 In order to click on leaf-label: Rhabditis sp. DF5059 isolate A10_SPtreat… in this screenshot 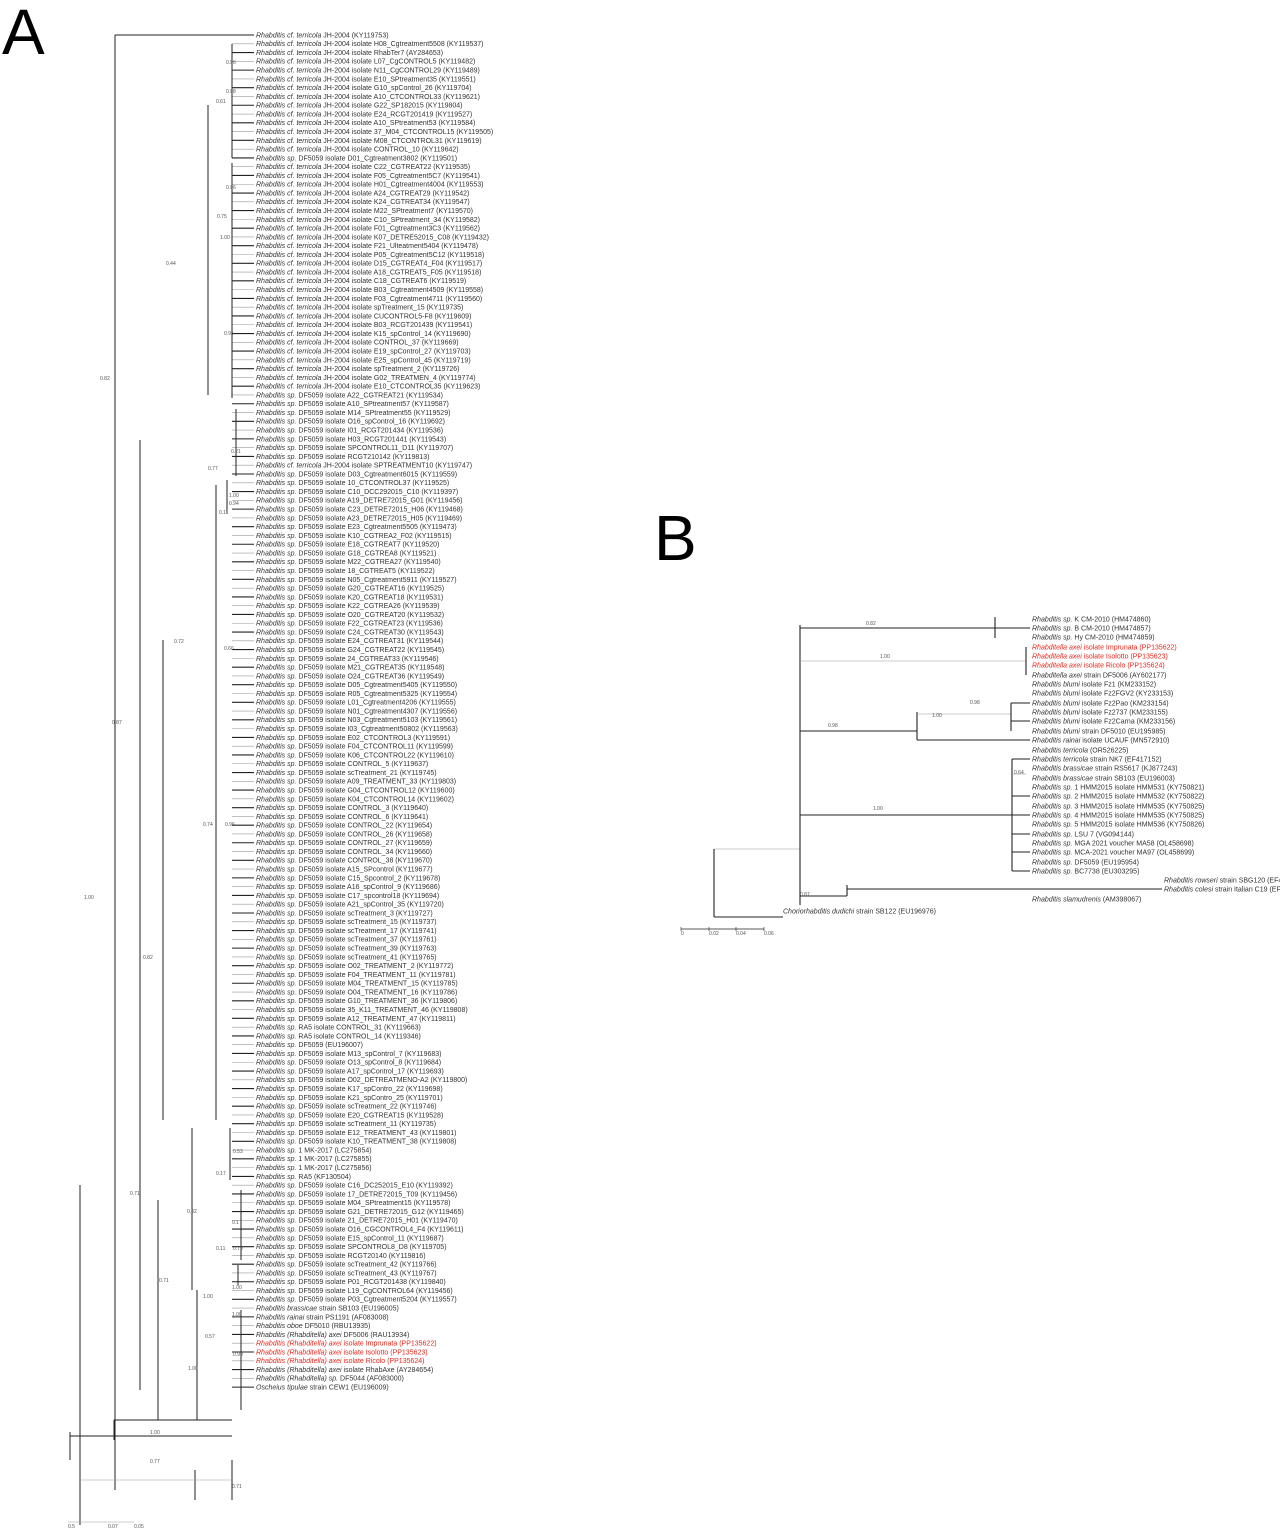, I will do `click(352, 404)`.